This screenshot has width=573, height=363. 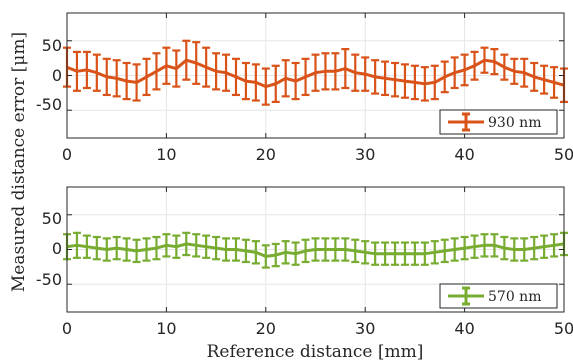 I want to click on bottom-legend: 570 nm, so click(x=498, y=296).